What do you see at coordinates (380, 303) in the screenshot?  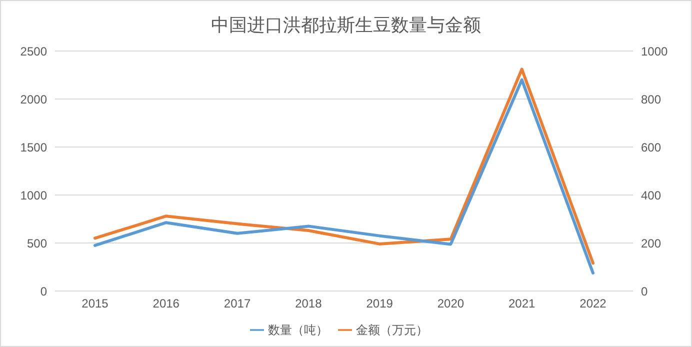 I see `x-tick-label: 2019` at bounding box center [380, 303].